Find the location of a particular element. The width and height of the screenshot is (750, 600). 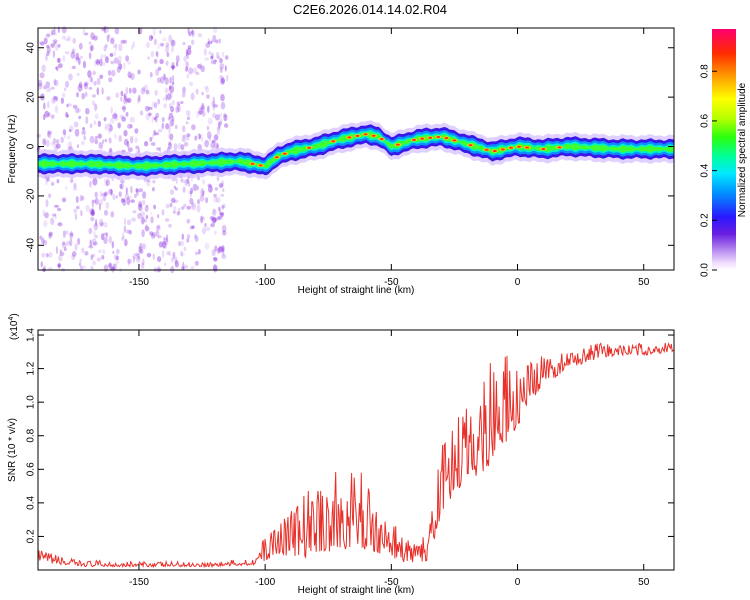

spectrogram-x-tick-label: -150 is located at coordinates (139, 282).